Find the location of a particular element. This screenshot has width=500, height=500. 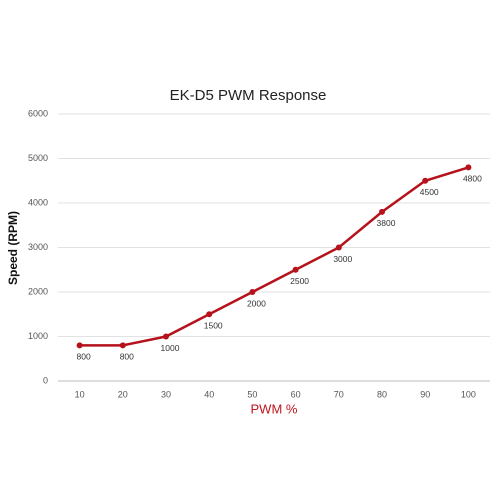

y-tick-label: 5000 is located at coordinates (38, 158).